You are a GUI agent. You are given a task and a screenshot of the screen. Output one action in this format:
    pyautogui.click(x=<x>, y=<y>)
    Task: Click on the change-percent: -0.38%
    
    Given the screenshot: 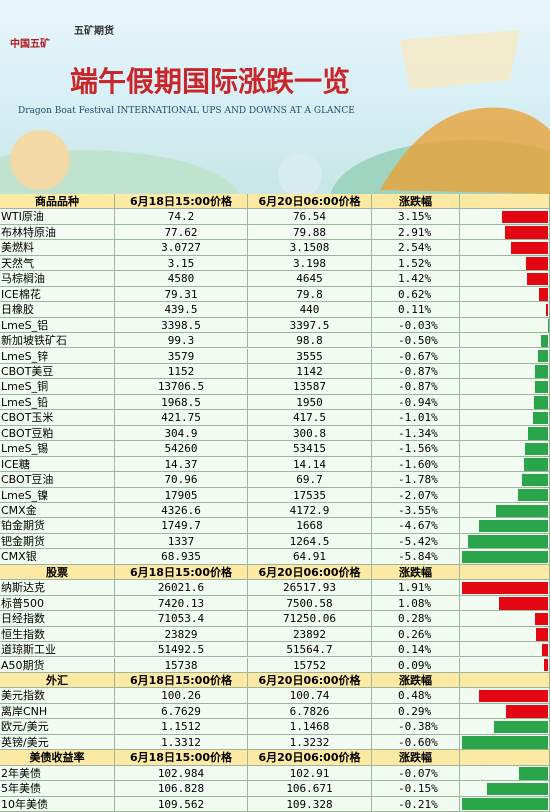 What is the action you would take?
    pyautogui.click(x=416, y=727)
    